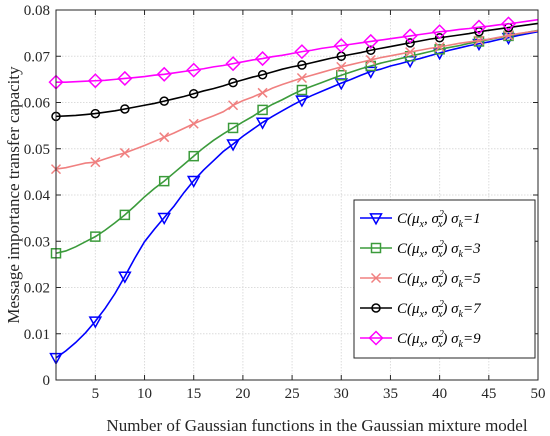  What do you see at coordinates (193, 394) in the screenshot?
I see `x-tick-label: 15` at bounding box center [193, 394].